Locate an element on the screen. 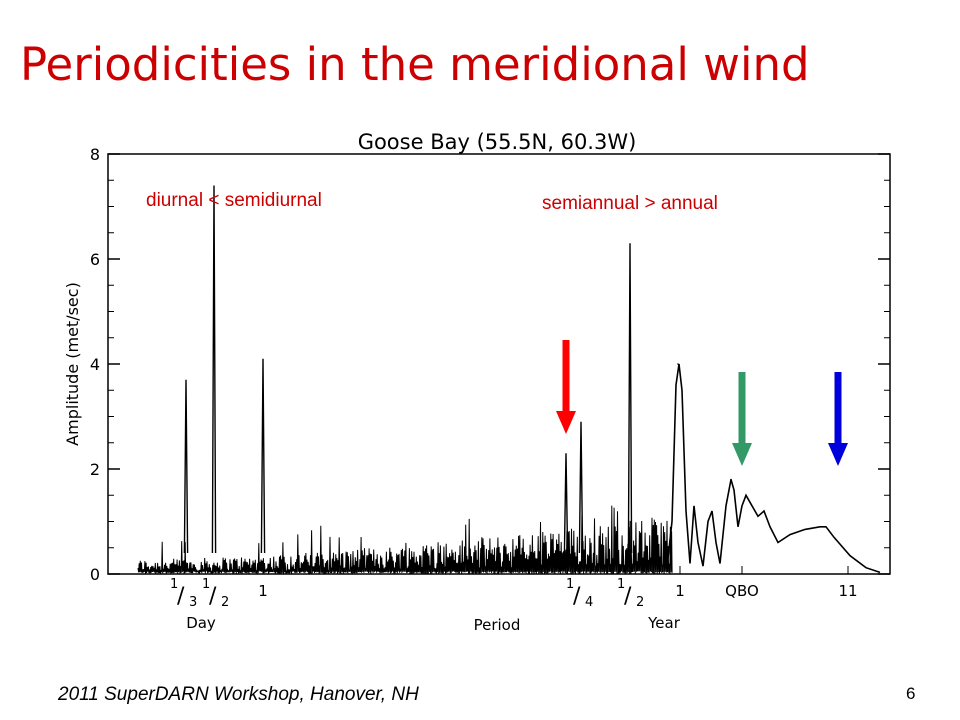 The width and height of the screenshot is (960, 720). arrow-green is located at coordinates (742, 419).